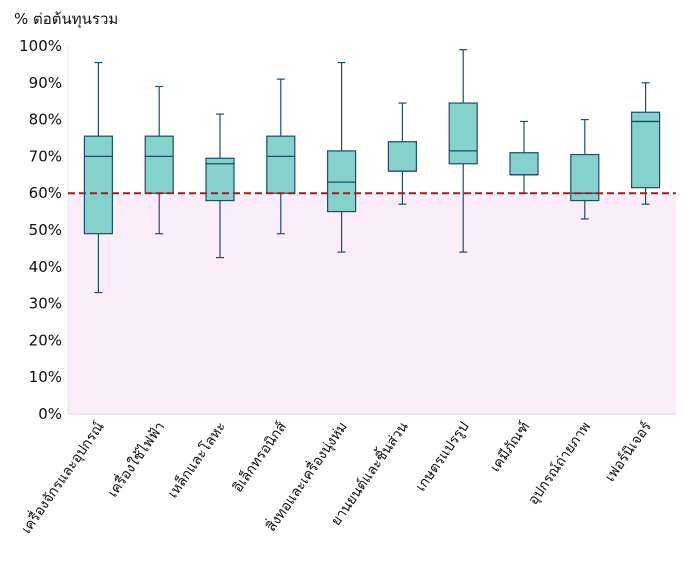  I want to click on y-axis-ticks: 0% 10% 20% 30% 40% 50% 60% 70% 80% 90% 100%, so click(40, 230).